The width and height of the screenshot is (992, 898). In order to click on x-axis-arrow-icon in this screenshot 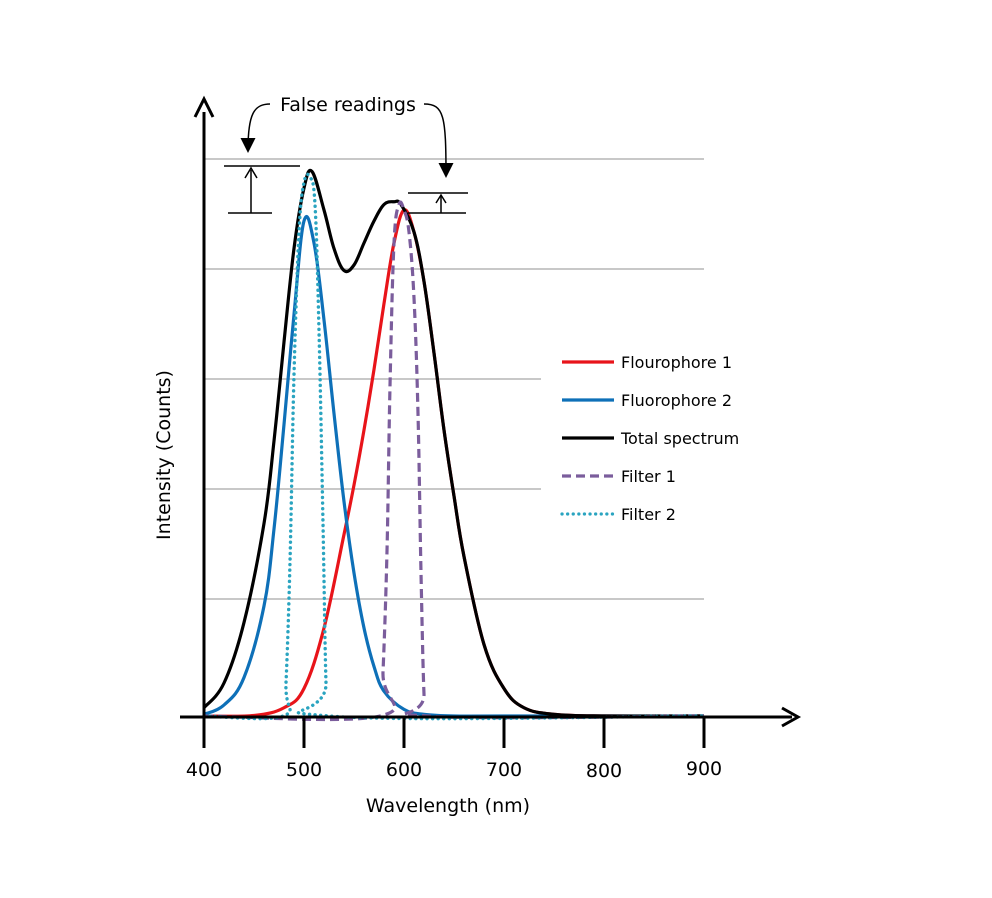, I will do `click(791, 717)`.